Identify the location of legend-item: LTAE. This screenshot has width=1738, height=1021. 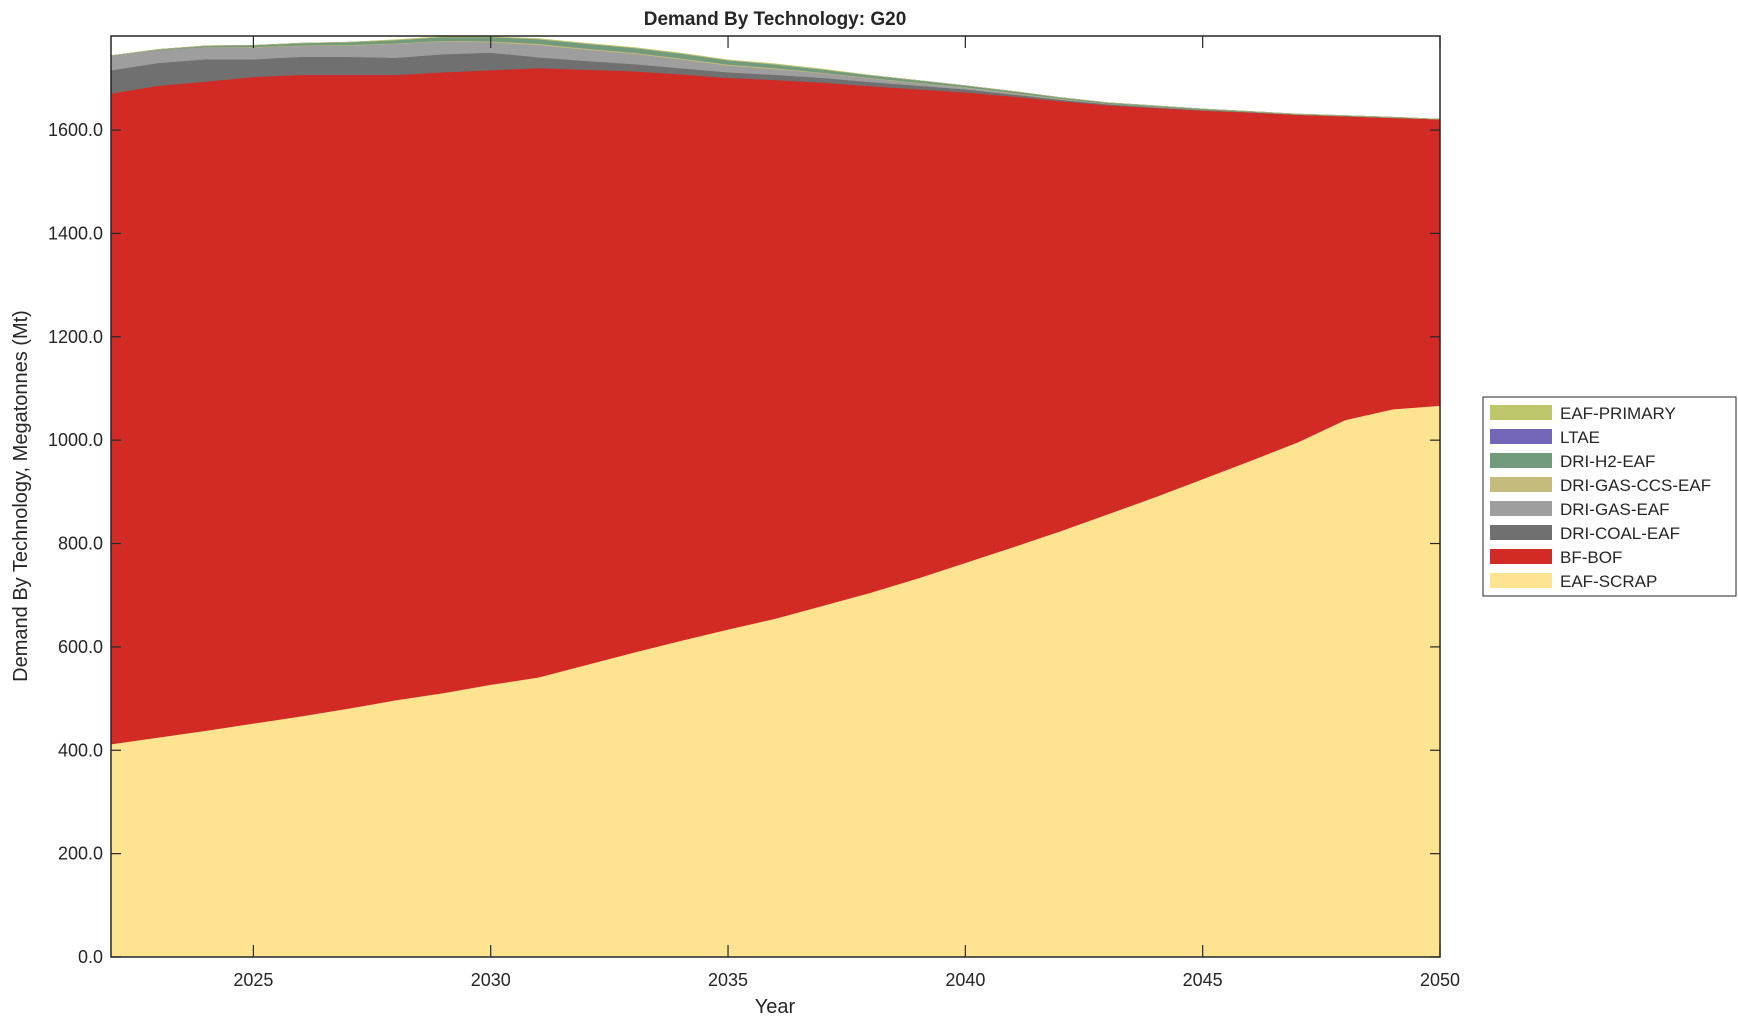
(1545, 437).